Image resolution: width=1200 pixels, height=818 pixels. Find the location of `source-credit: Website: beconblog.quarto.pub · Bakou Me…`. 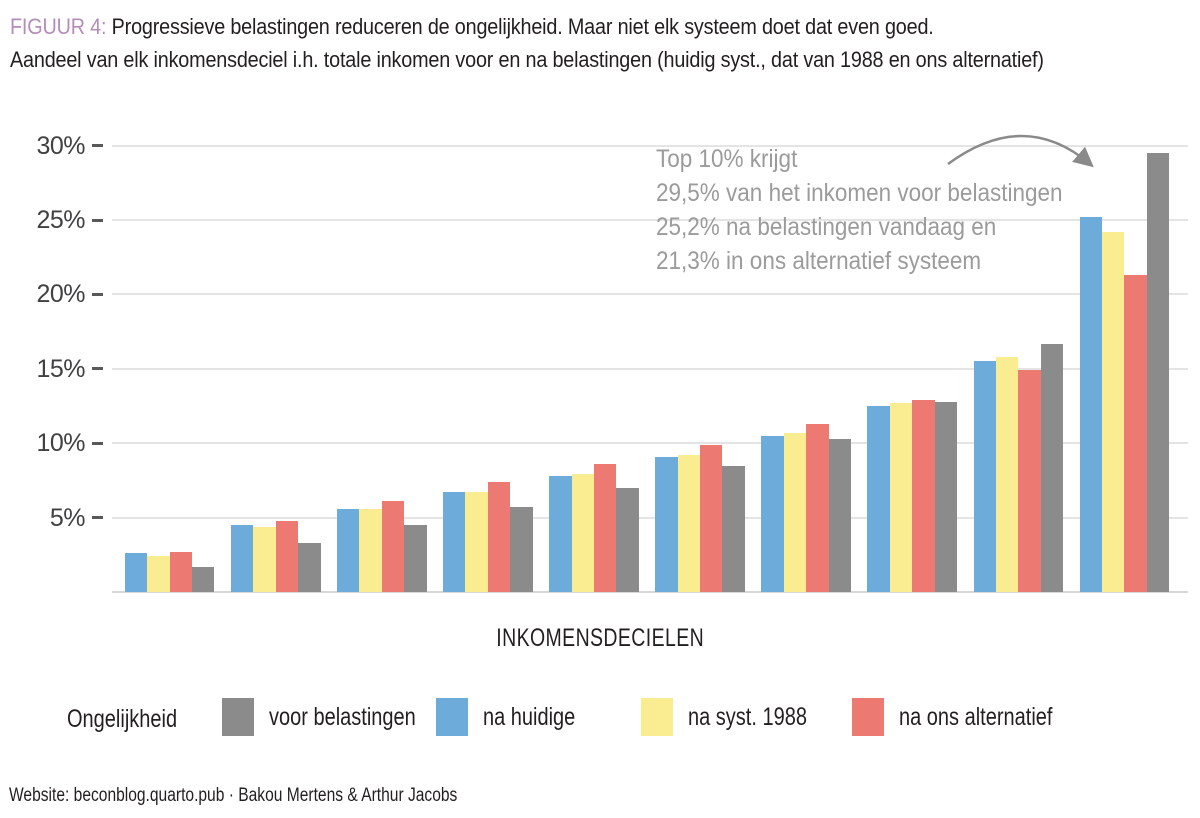

source-credit: Website: beconblog.quarto.pub · Bakou Me… is located at coordinates (233, 795).